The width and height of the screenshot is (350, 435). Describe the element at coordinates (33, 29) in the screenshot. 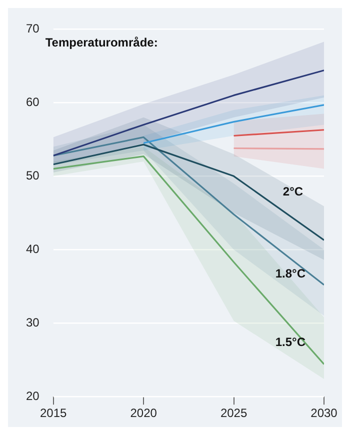

I see `y-tick-label: 70` at that location.